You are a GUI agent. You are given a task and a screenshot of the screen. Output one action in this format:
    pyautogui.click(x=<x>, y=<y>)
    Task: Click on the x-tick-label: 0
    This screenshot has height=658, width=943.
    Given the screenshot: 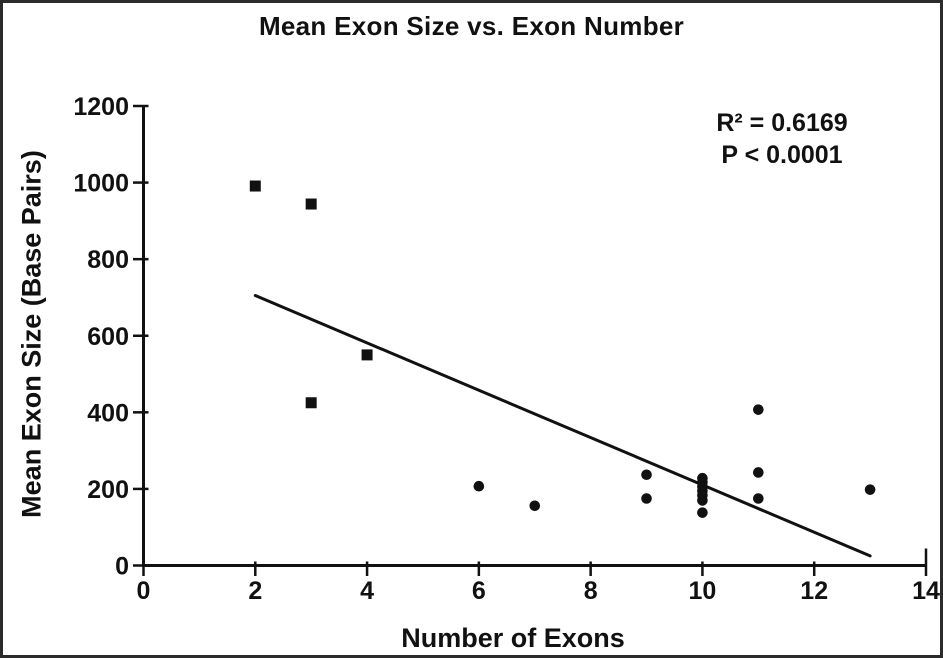 What is the action you would take?
    pyautogui.click(x=144, y=591)
    